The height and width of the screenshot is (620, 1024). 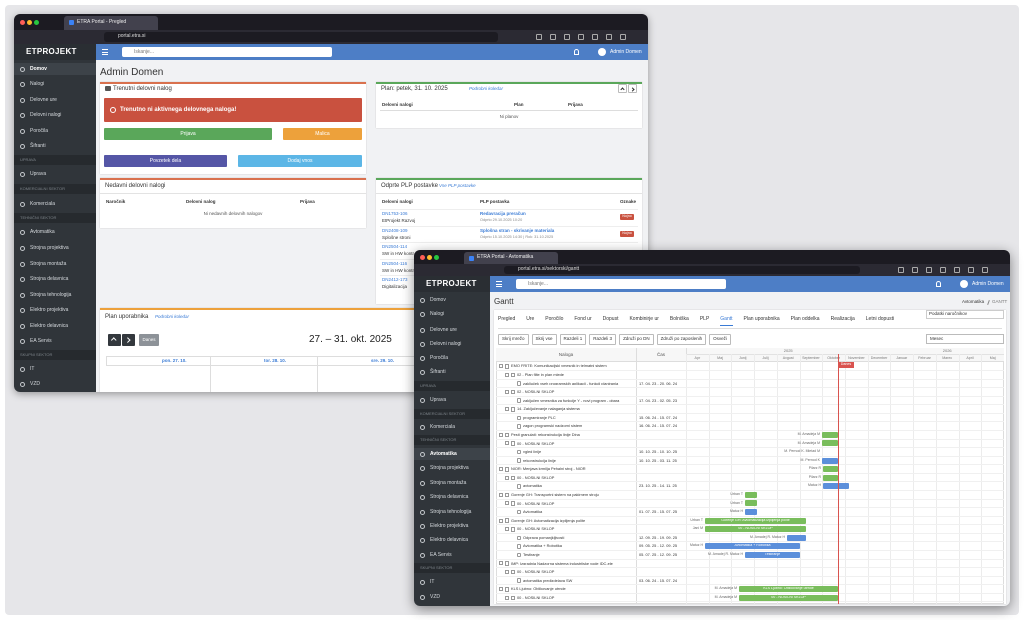 I want to click on button-label: Dodaj vnos, so click(x=300, y=160).